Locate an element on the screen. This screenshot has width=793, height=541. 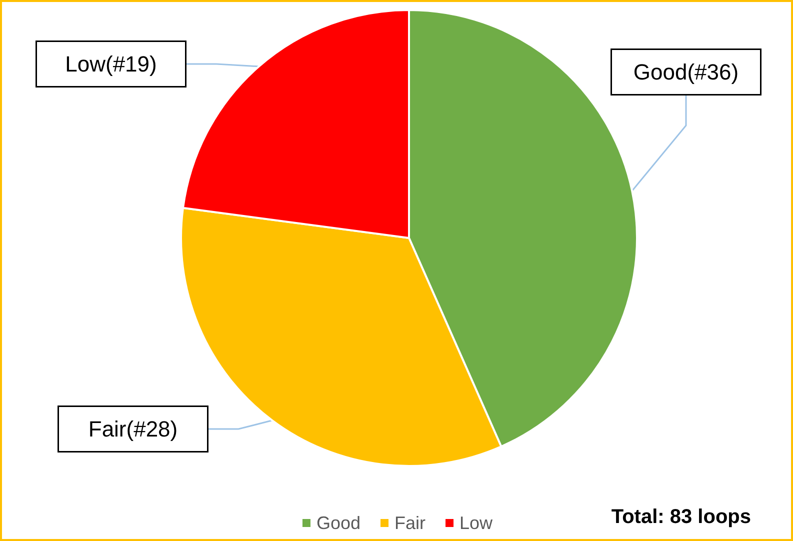
legend-label: Fair is located at coordinates (410, 523).